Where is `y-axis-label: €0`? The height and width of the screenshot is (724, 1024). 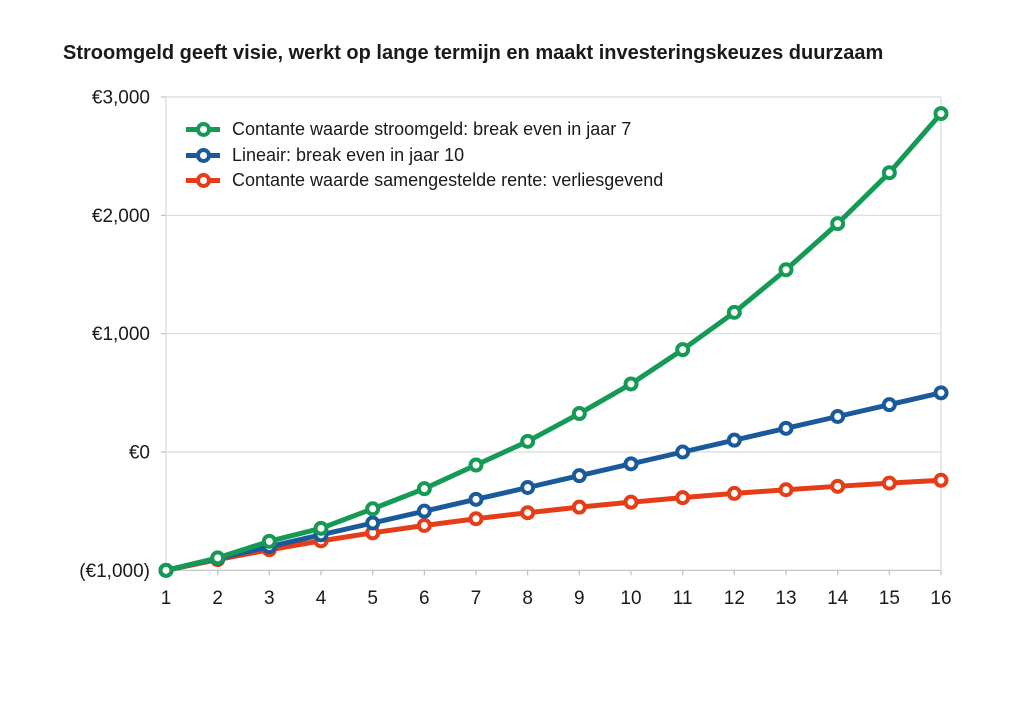 y-axis-label: €0 is located at coordinates (139, 453).